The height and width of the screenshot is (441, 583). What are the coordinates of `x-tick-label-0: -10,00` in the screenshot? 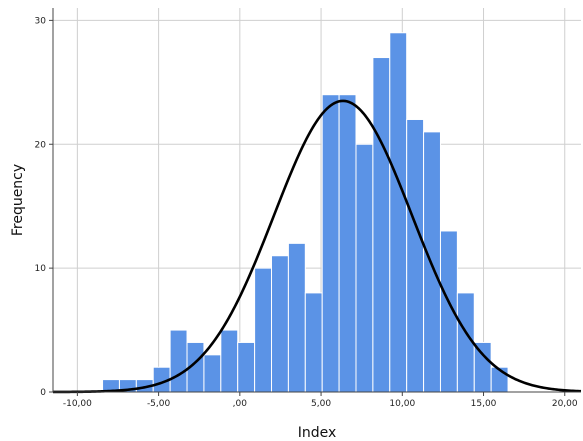 It's located at (77, 404).